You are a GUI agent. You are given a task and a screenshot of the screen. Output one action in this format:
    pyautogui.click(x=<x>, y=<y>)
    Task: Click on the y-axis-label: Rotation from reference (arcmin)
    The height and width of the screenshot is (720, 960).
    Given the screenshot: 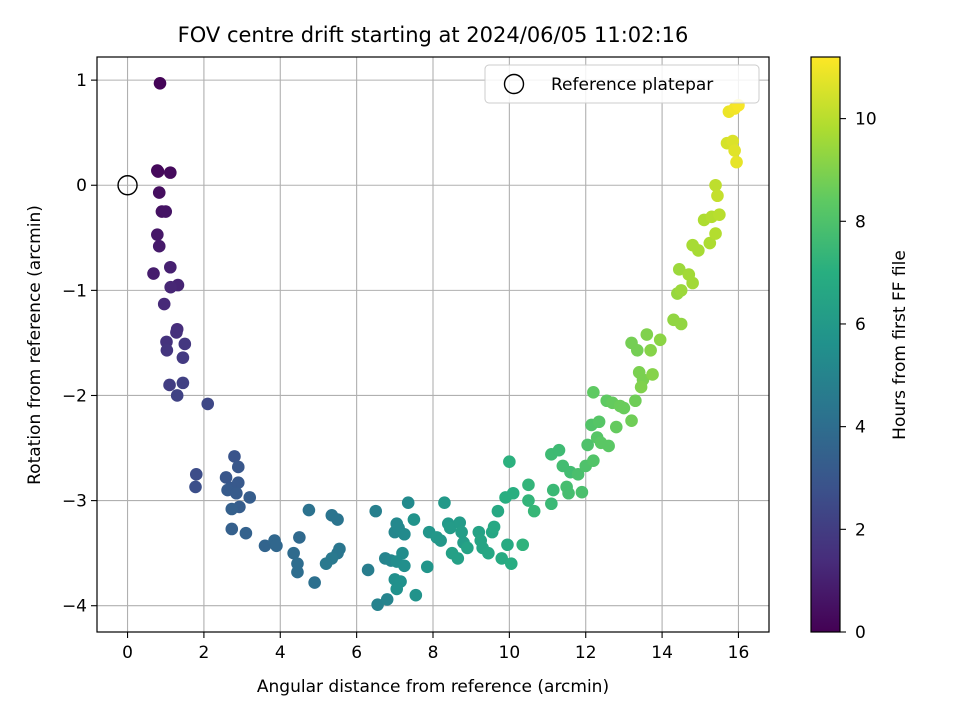 What is the action you would take?
    pyautogui.click(x=35, y=345)
    